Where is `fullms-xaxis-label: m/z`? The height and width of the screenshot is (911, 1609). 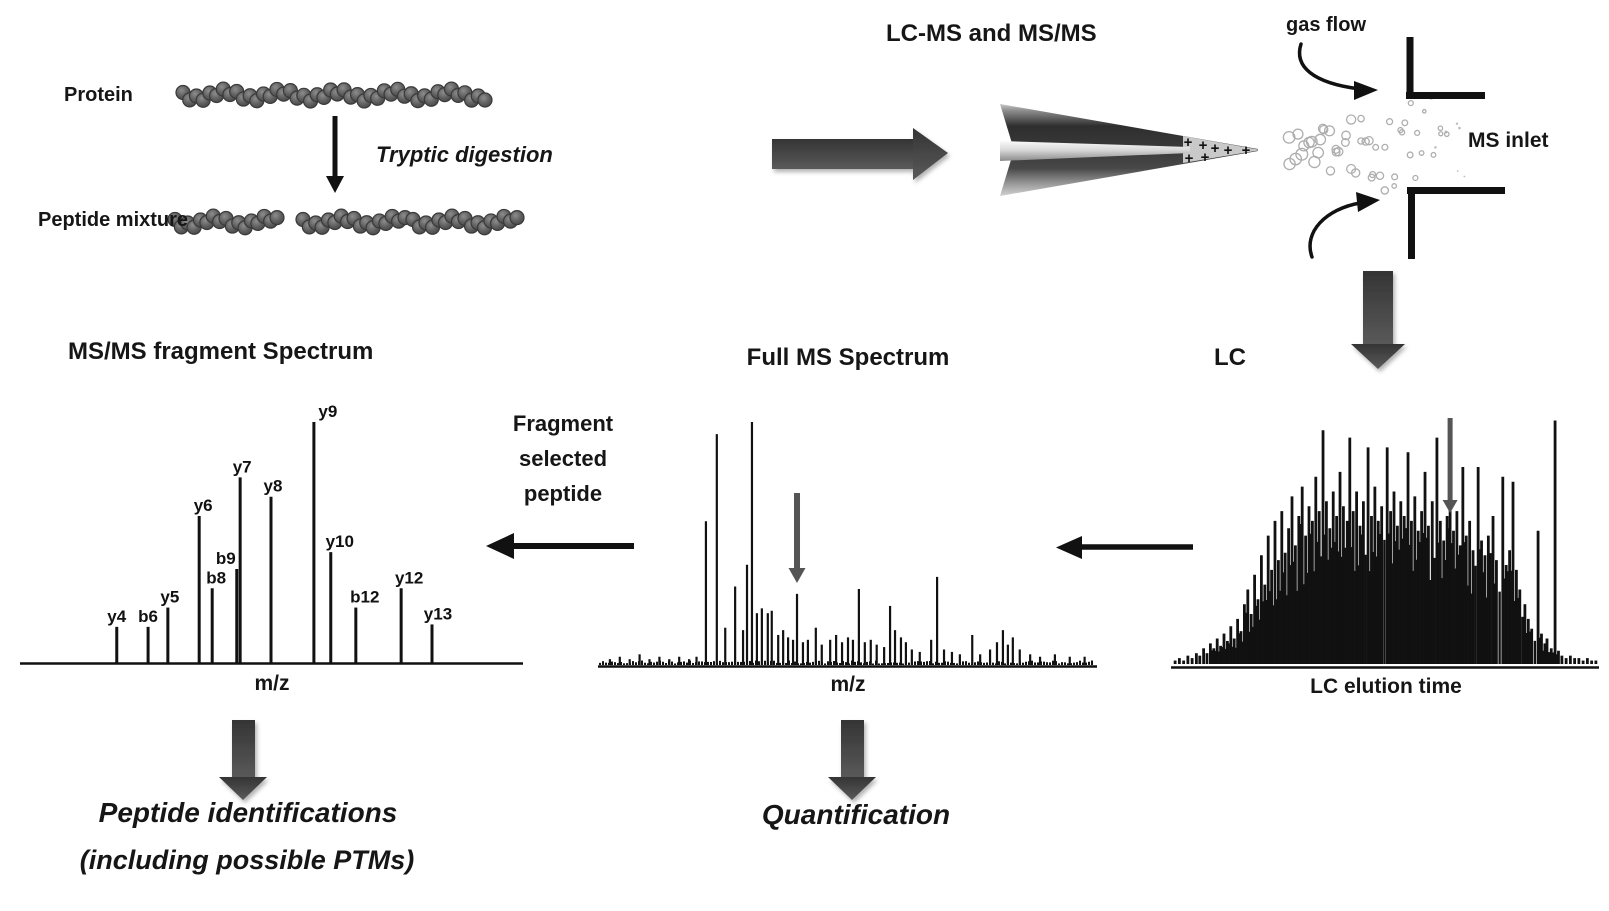 fullms-xaxis-label: m/z is located at coordinates (848, 684).